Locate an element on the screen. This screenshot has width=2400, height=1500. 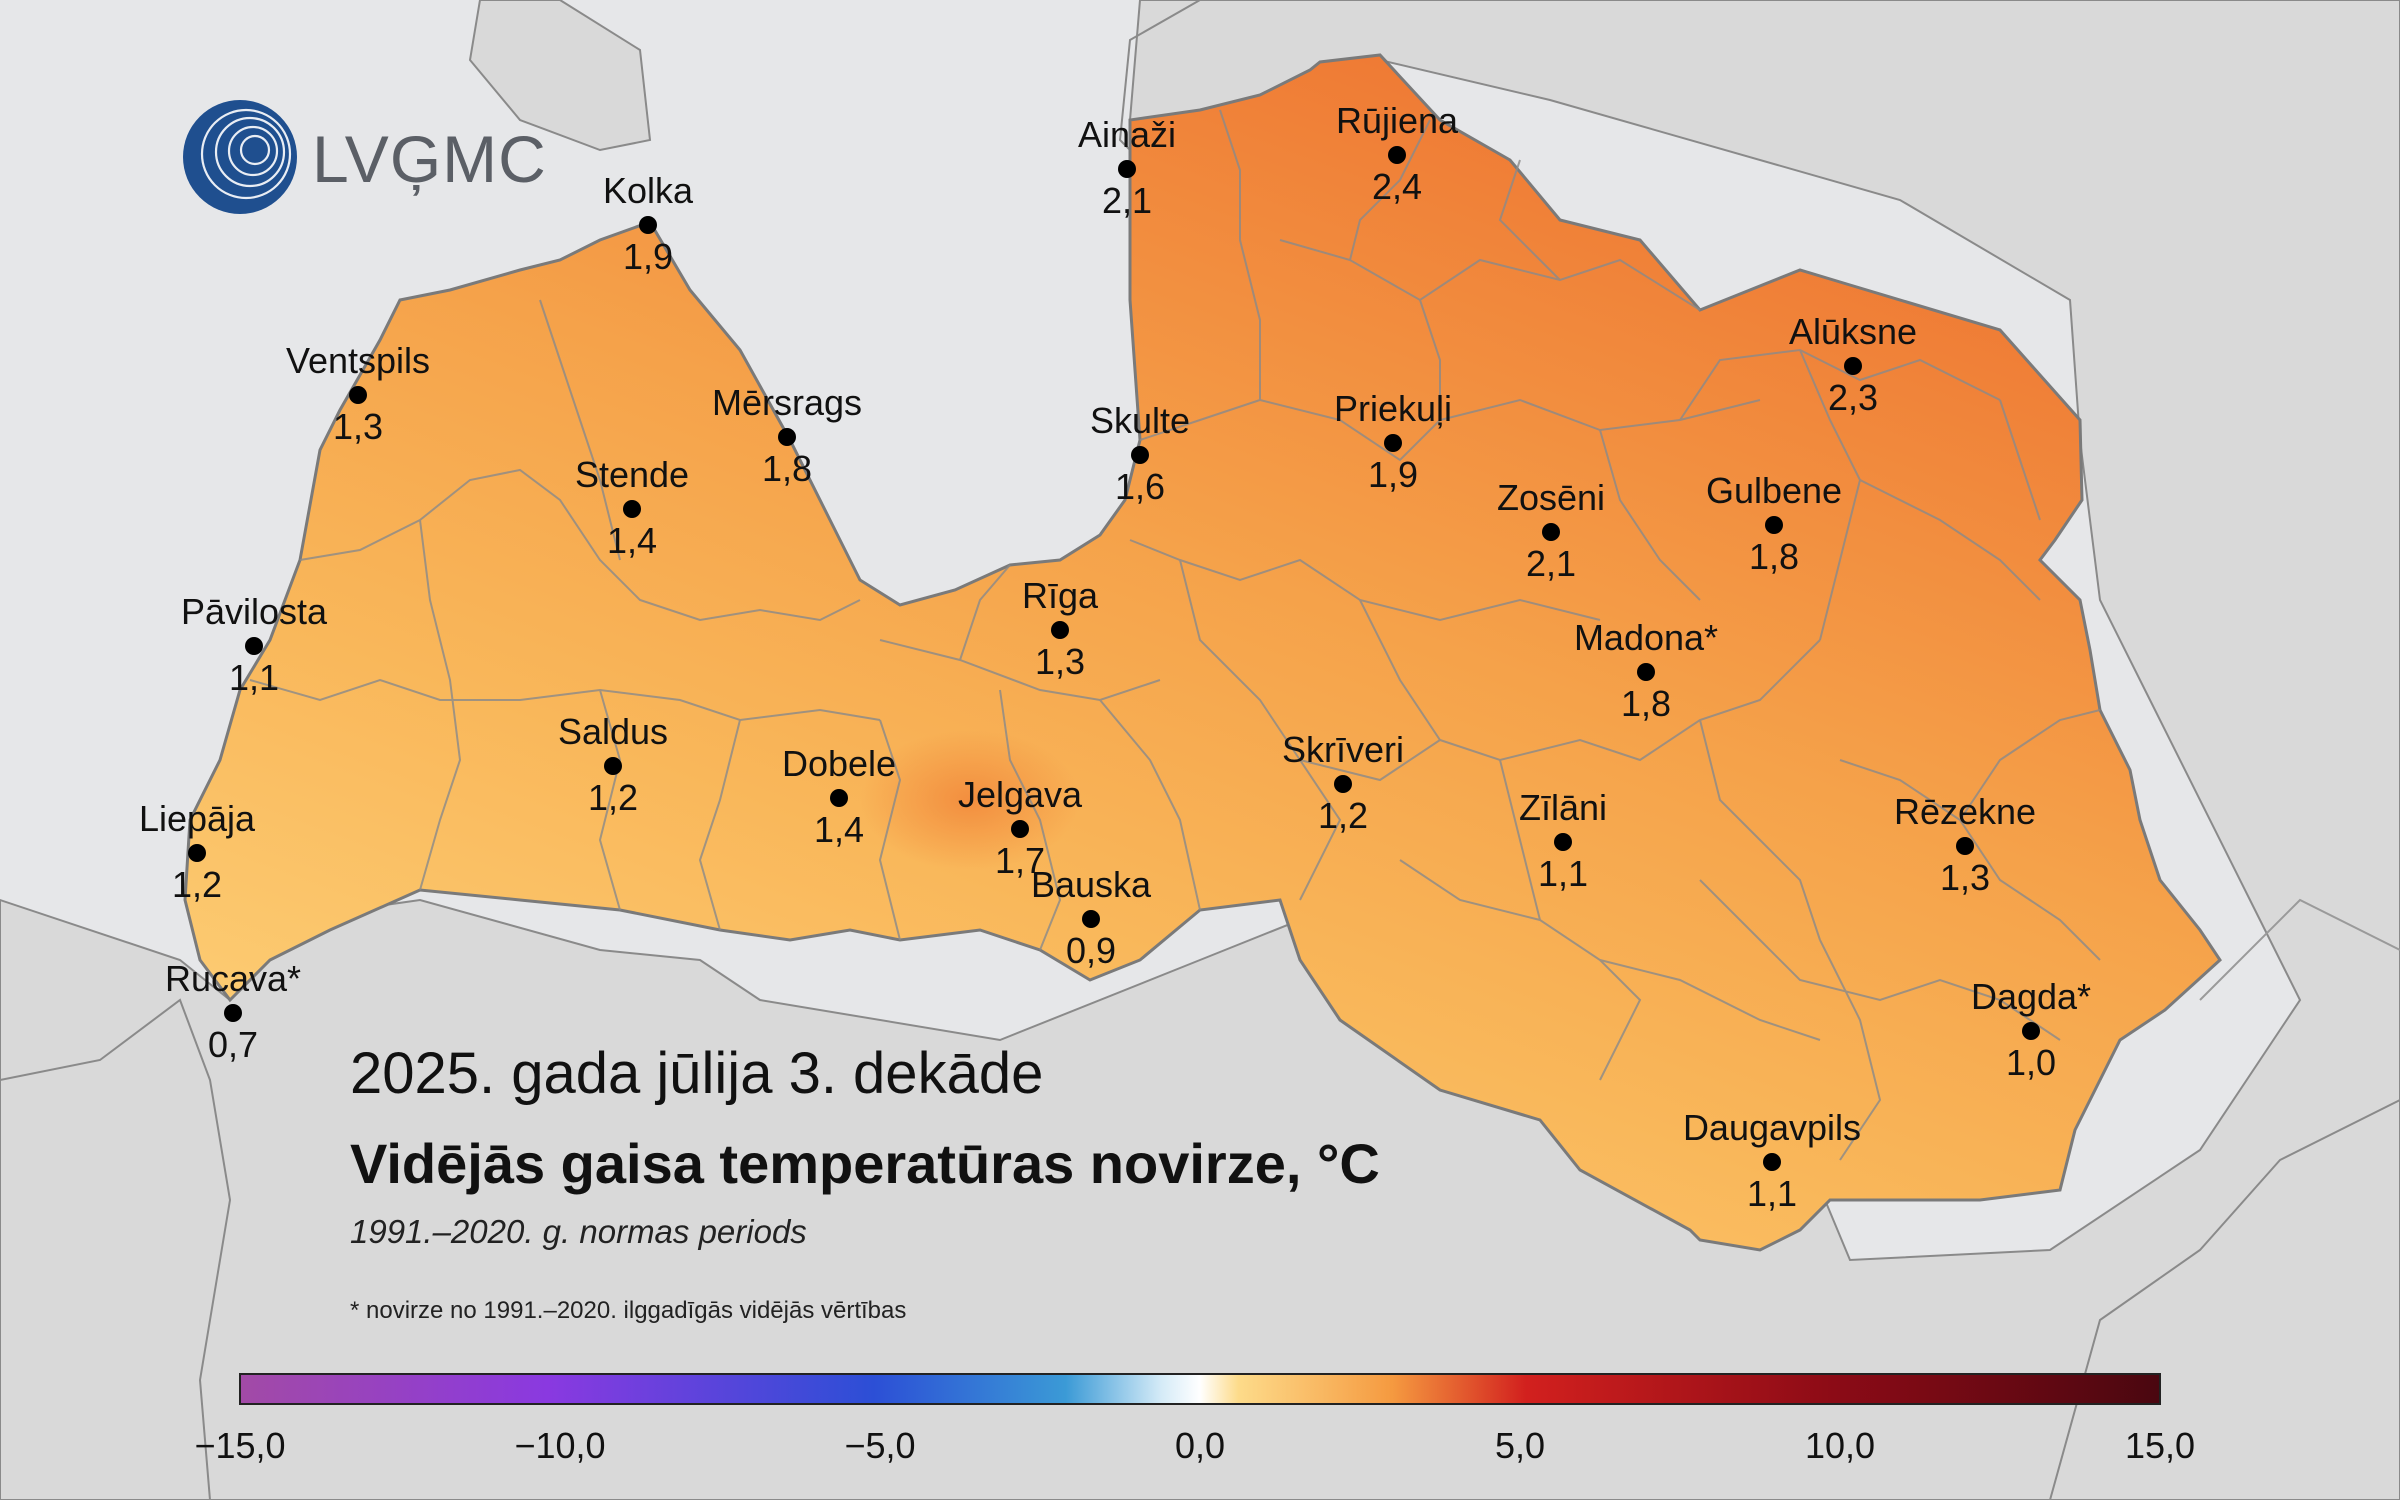
station-marker: Skrīveri 1,2 is located at coordinates (1343, 782).